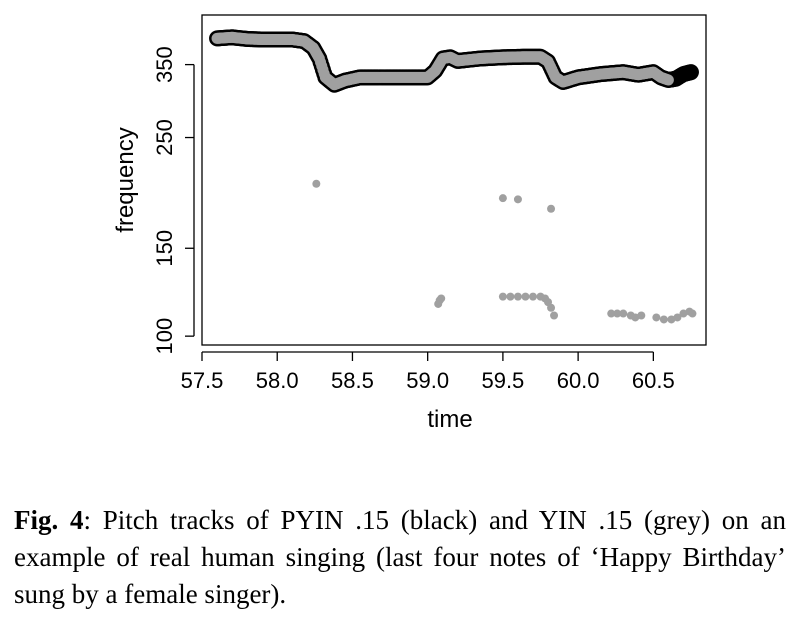  Describe the element at coordinates (202, 380) in the screenshot. I see `x-tick-label: 57.5` at that location.